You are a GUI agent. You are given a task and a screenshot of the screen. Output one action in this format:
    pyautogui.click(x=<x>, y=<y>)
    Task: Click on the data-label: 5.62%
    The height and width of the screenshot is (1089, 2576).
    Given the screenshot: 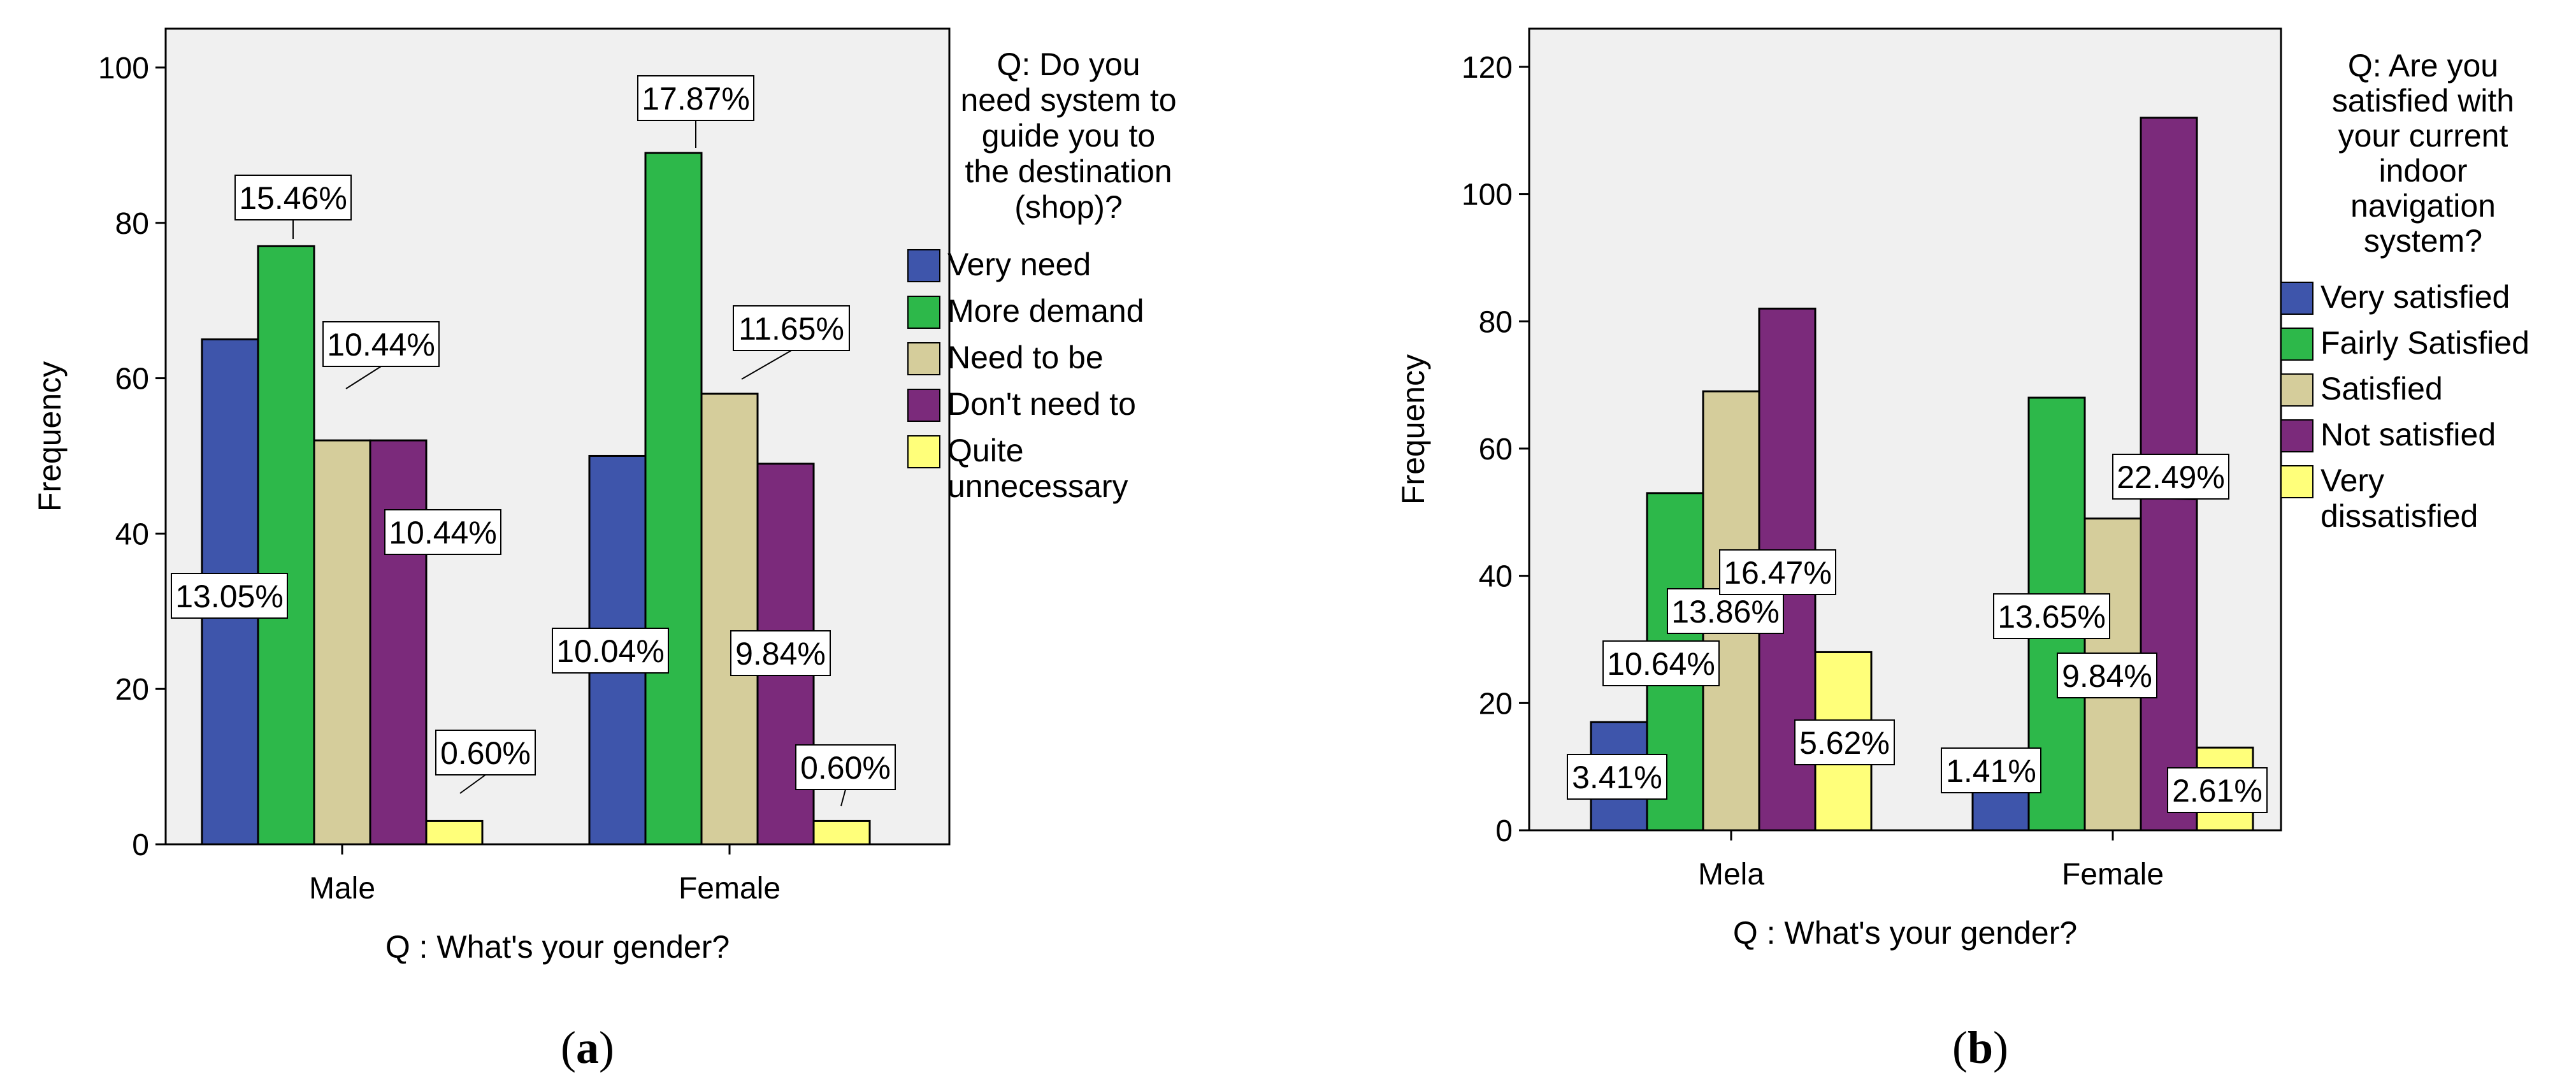 What is the action you would take?
    pyautogui.click(x=1844, y=743)
    